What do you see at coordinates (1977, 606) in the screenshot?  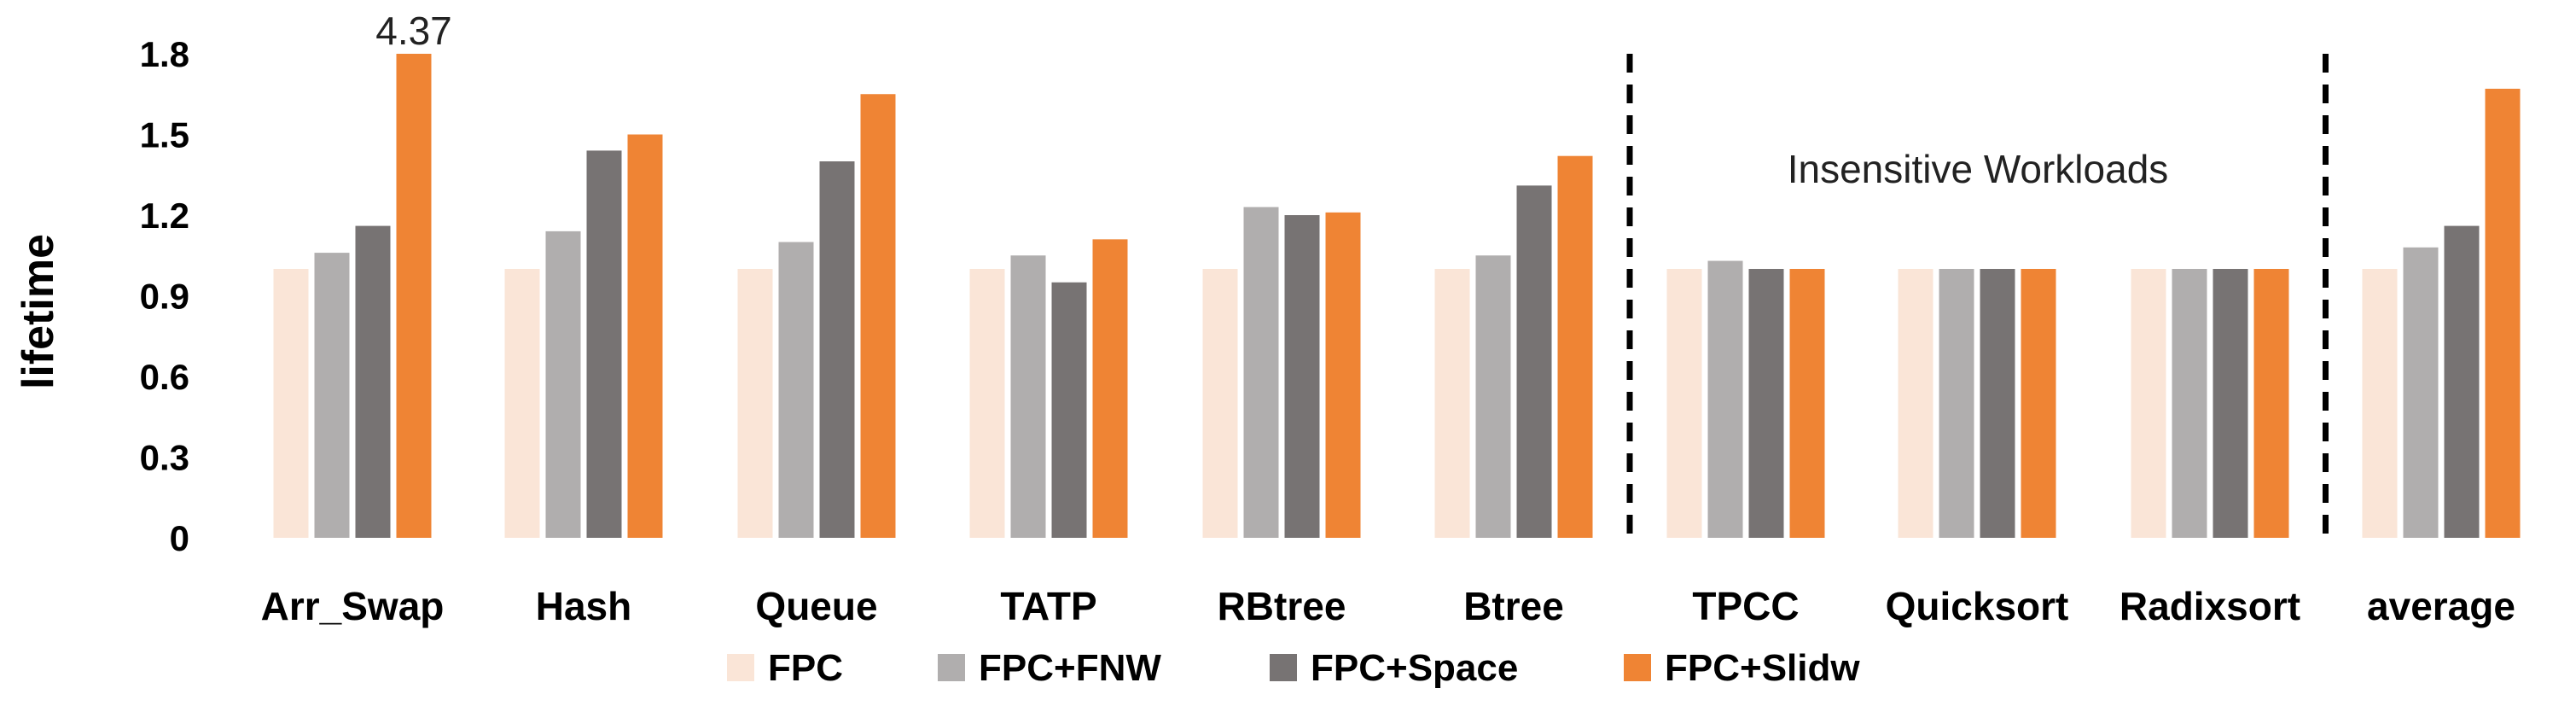 I see `x-tick-label: Quicksort` at bounding box center [1977, 606].